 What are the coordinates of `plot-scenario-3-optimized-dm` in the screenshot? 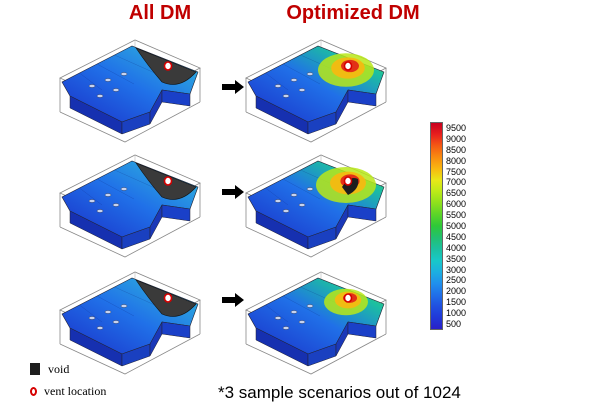 It's located at (316, 318).